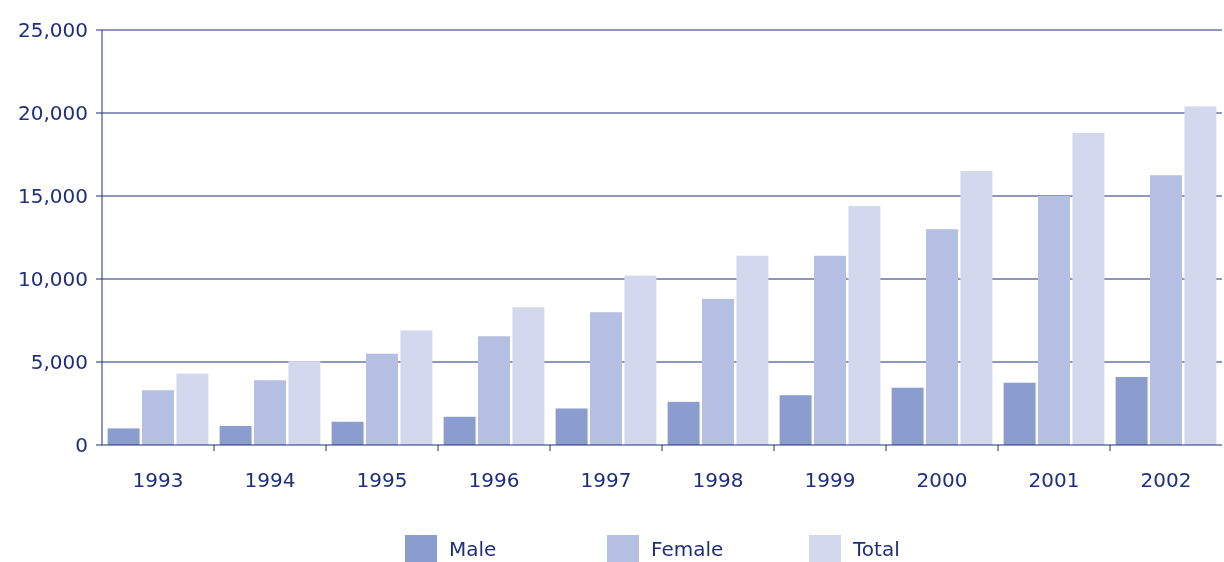 The width and height of the screenshot is (1224, 562). What do you see at coordinates (942, 480) in the screenshot?
I see `x-tick-label: 2000` at bounding box center [942, 480].